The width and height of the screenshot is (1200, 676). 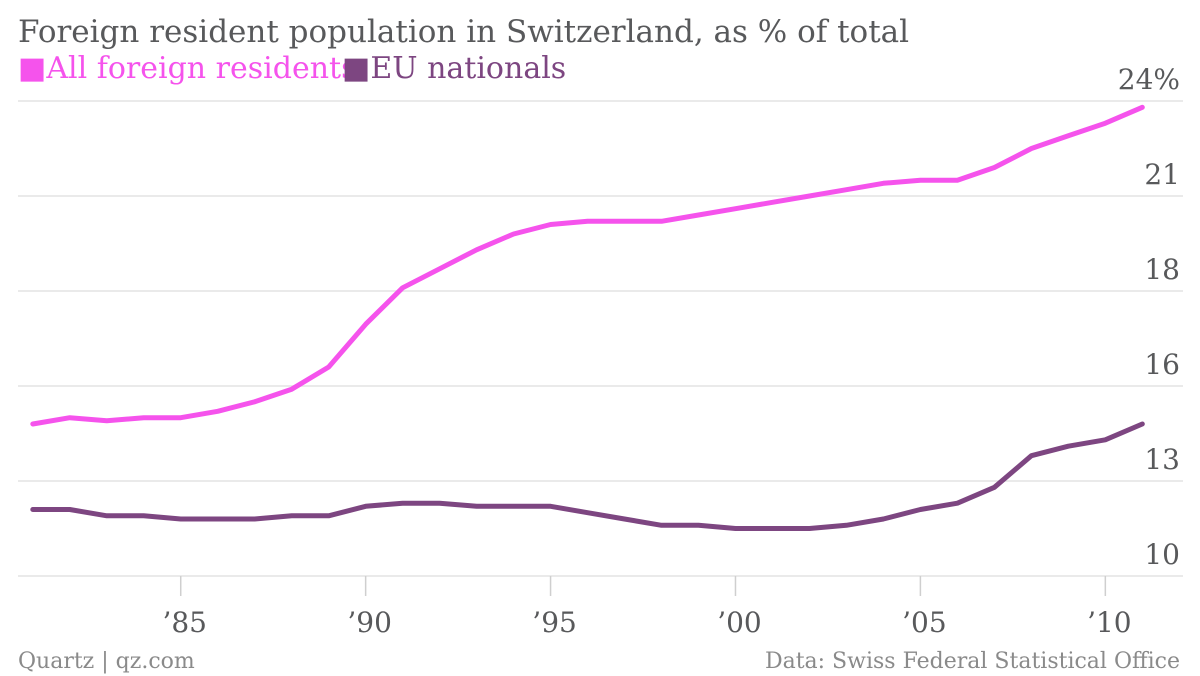 What do you see at coordinates (1162, 459) in the screenshot?
I see `y-tick-label-13: 13` at bounding box center [1162, 459].